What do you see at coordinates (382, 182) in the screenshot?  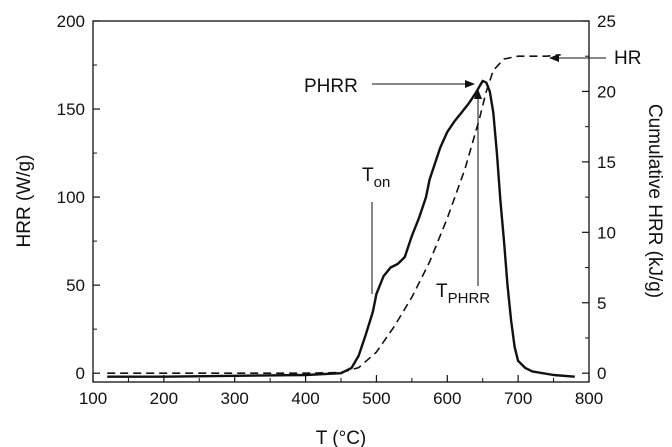 I see `onset-sub: on` at bounding box center [382, 182].